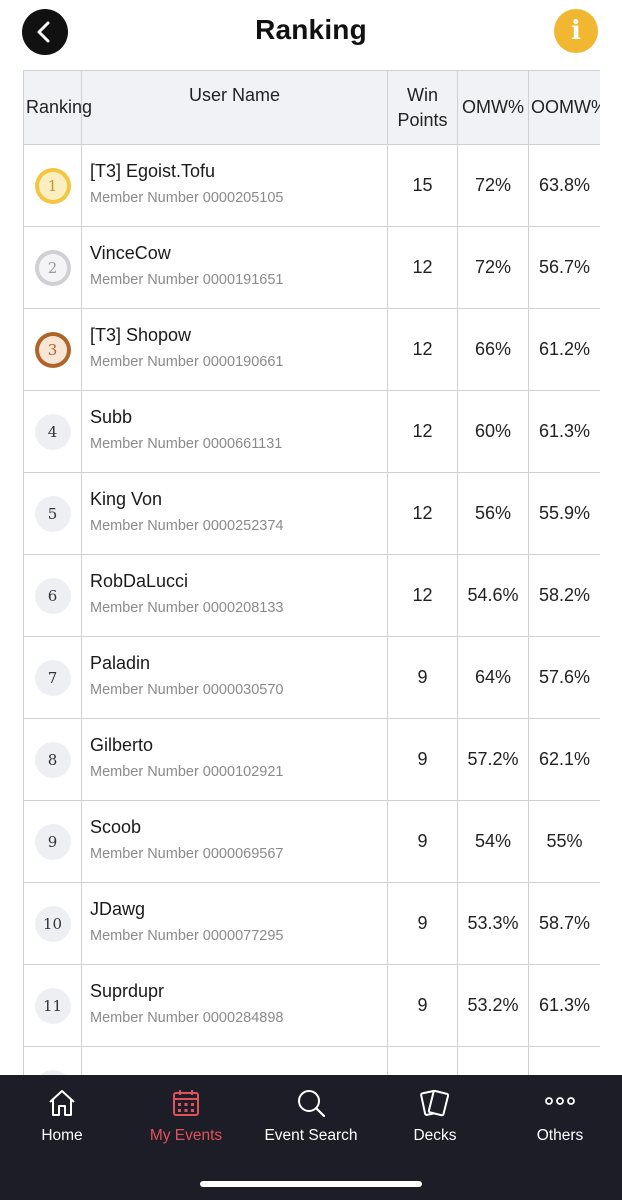  Describe the element at coordinates (564, 185) in the screenshot. I see `oomw-cell: 63.8%` at that location.